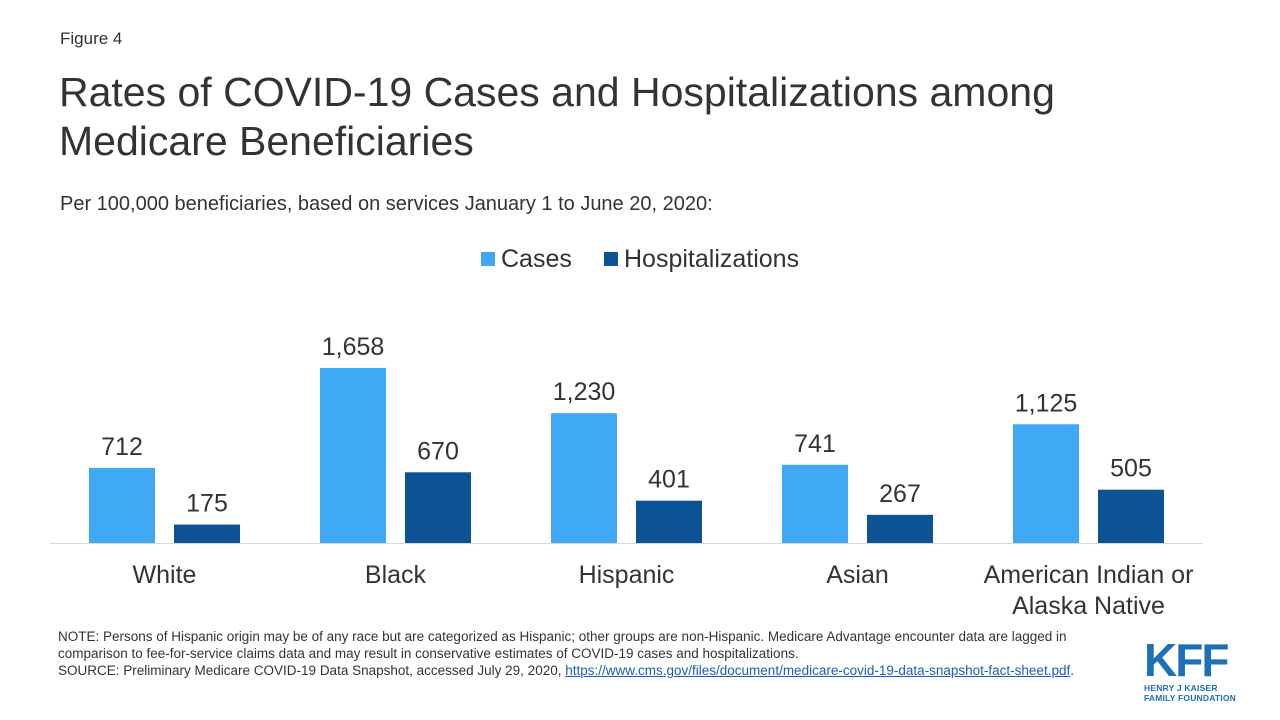  I want to click on category-label-2: Black, so click(396, 575).